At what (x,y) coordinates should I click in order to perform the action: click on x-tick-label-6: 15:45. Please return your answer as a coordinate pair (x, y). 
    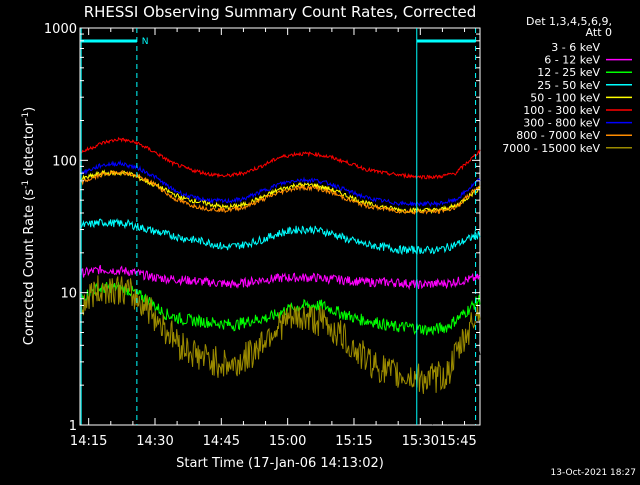
    Looking at the image, I should click on (457, 441).